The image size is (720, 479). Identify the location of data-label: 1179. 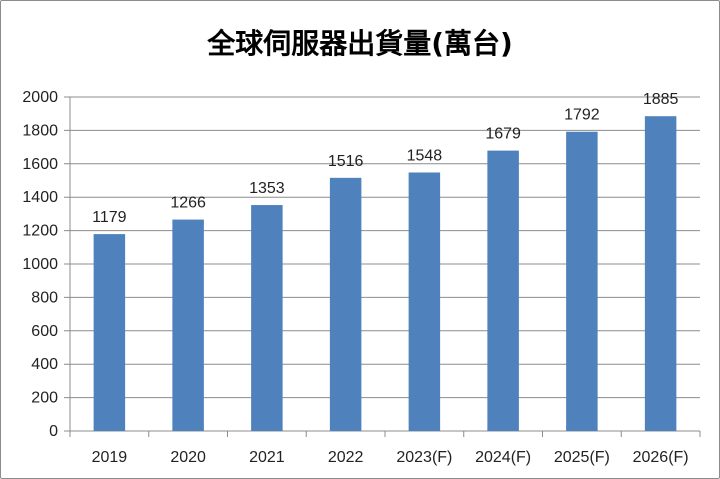
(109, 217).